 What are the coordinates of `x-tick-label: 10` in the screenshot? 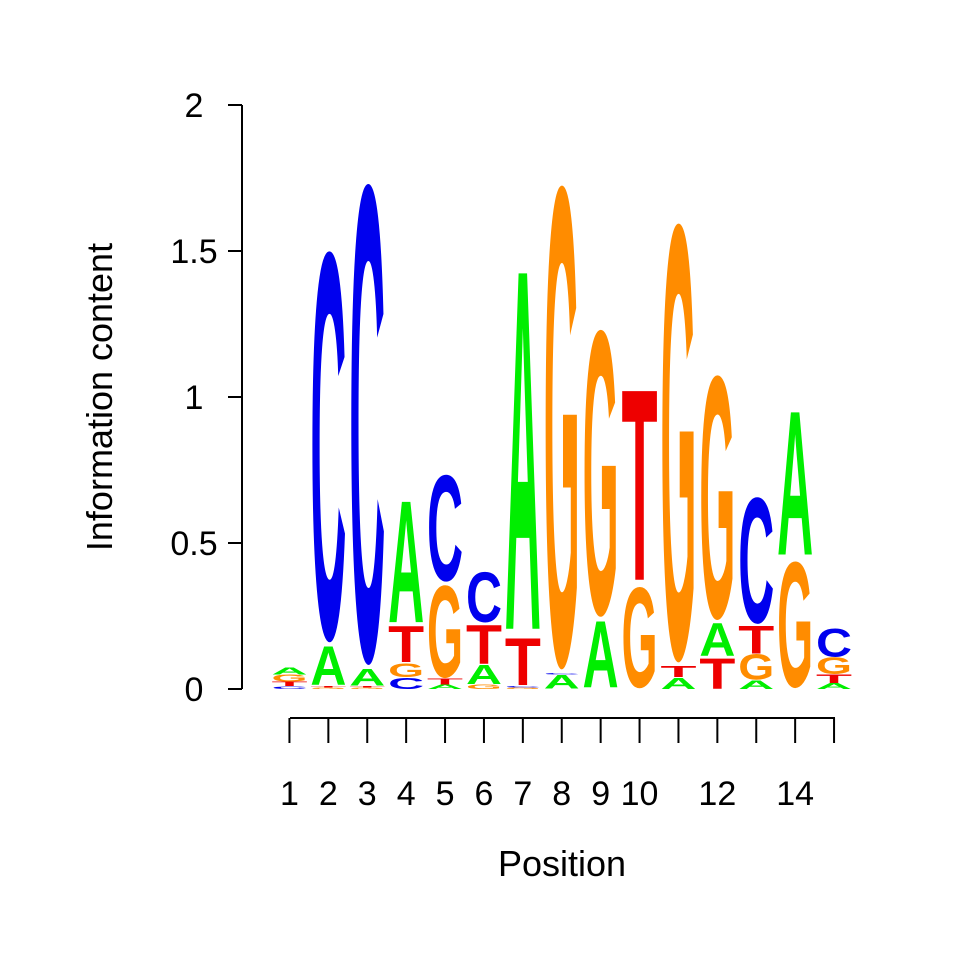 It's located at (640, 794).